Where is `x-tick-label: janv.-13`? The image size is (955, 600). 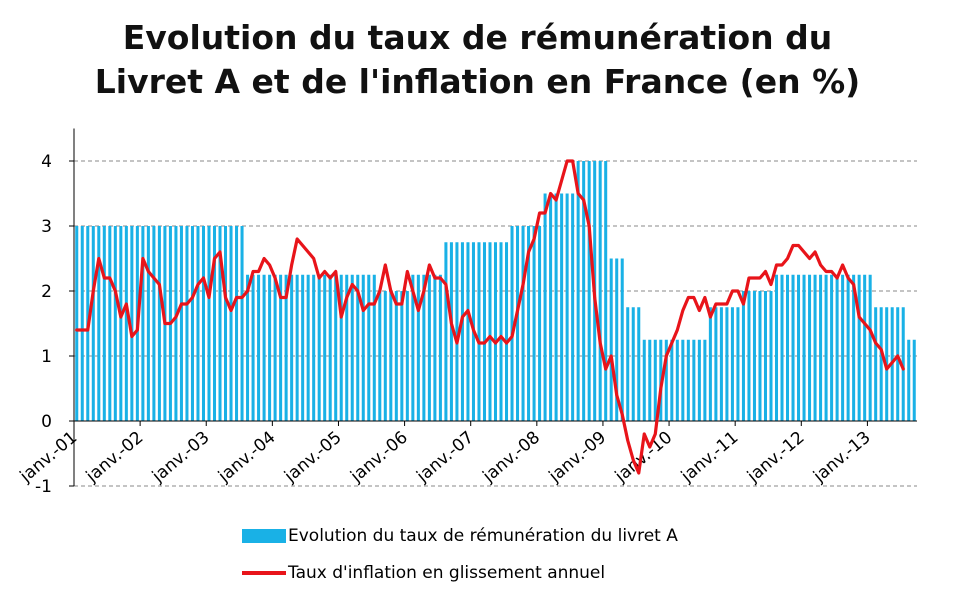
x-tick-label: janv.-13 is located at coordinates (842, 458).